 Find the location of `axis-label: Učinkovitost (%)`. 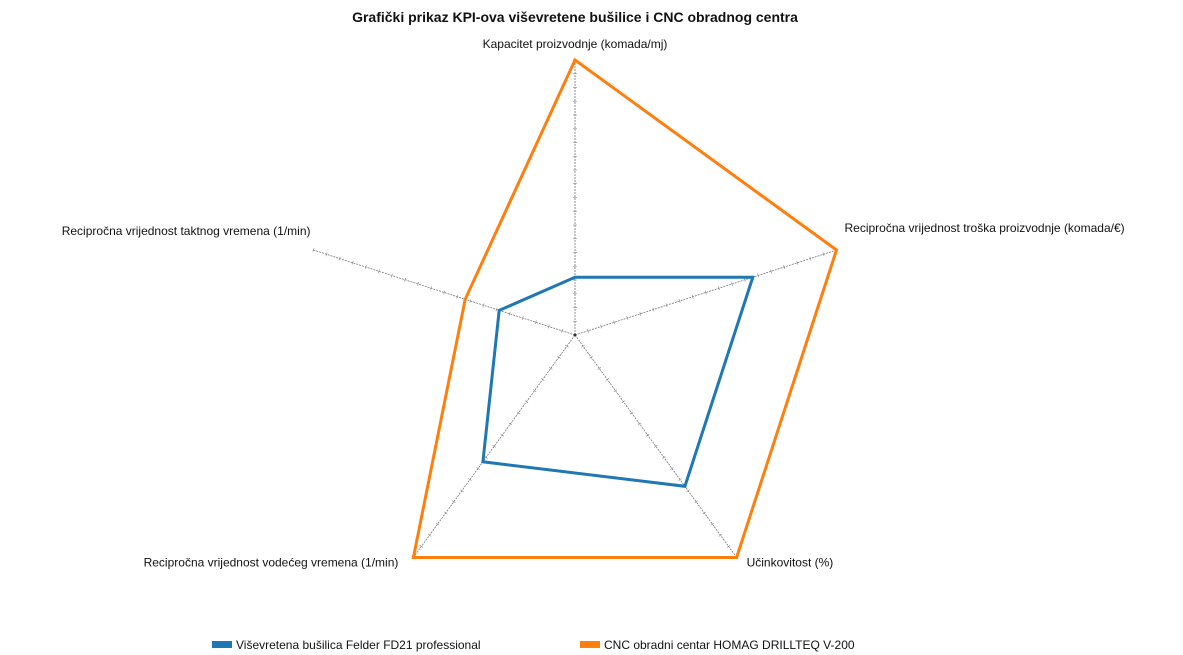

axis-label: Učinkovitost (%) is located at coordinates (790, 563).